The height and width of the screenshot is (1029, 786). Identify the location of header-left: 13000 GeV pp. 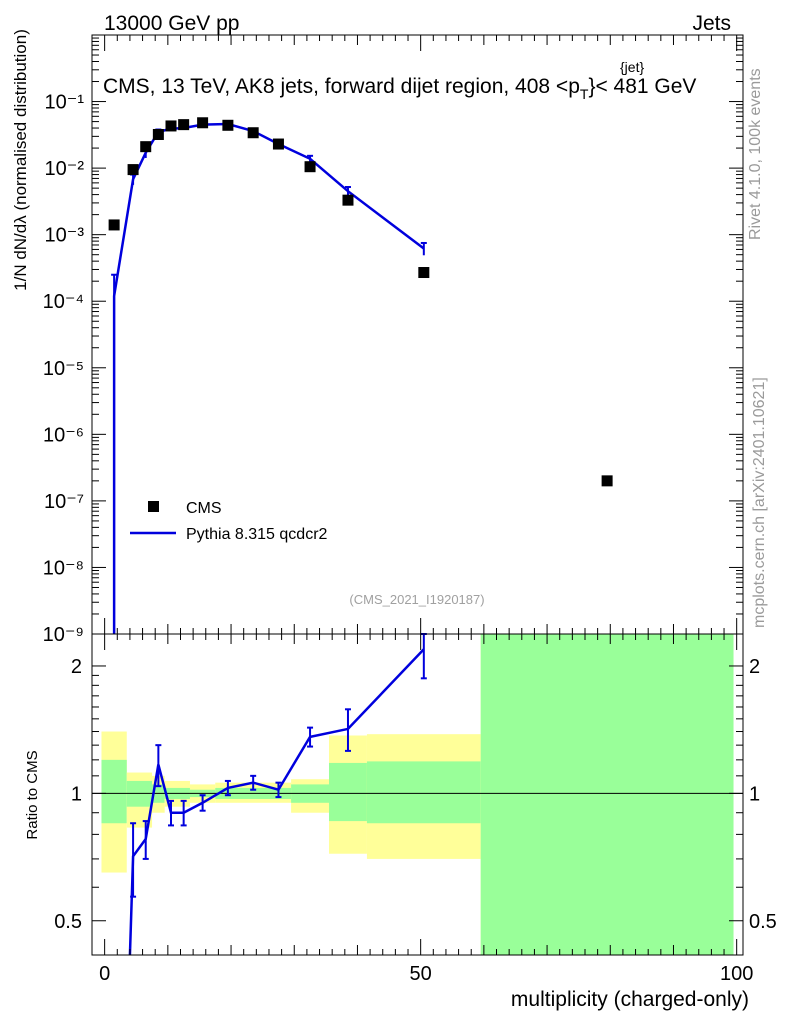
(171, 23).